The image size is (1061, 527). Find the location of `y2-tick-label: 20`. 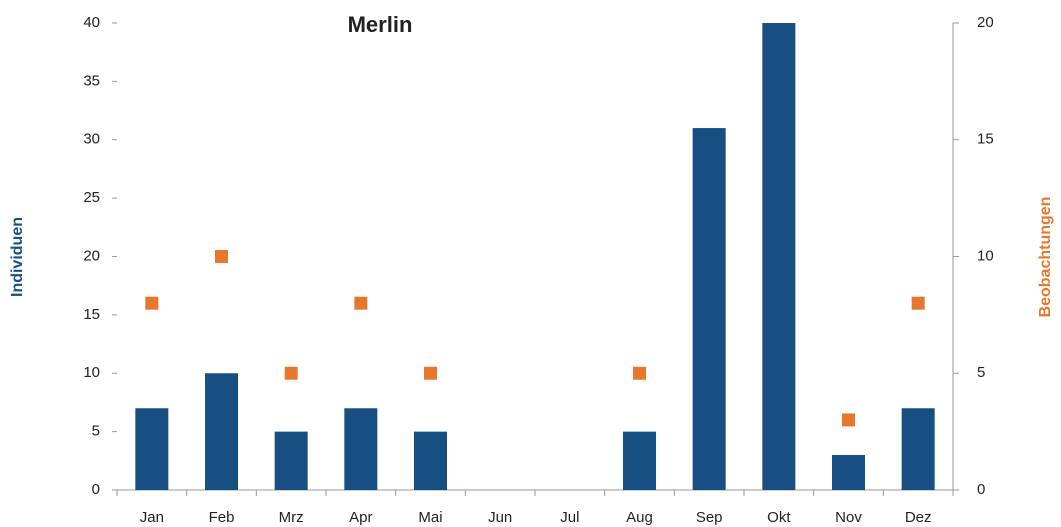

y2-tick-label: 20 is located at coordinates (985, 22).